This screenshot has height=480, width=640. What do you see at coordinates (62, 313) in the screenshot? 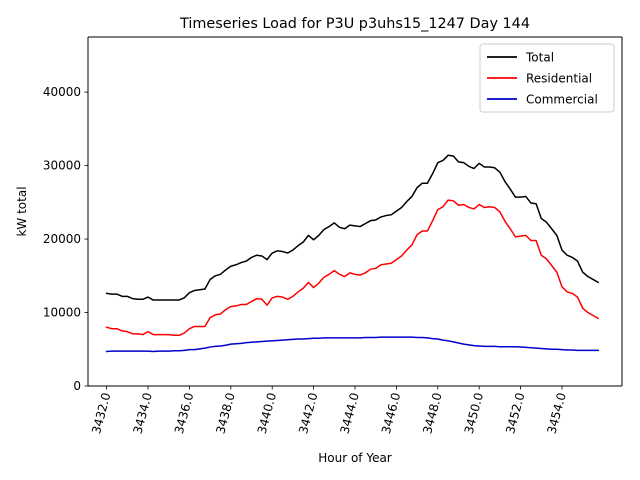
I see `y-tick-label: 10000` at bounding box center [62, 313].